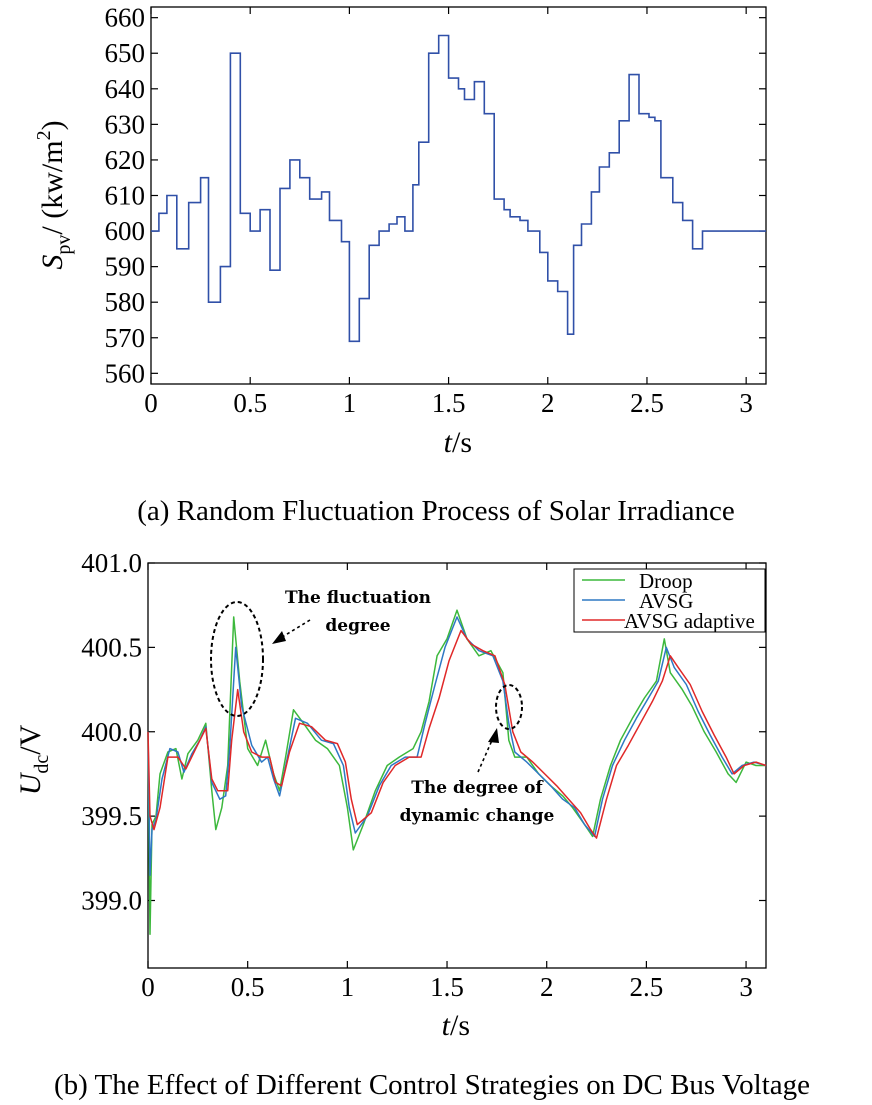  I want to click on legend-label-droop: Droop, so click(666, 581).